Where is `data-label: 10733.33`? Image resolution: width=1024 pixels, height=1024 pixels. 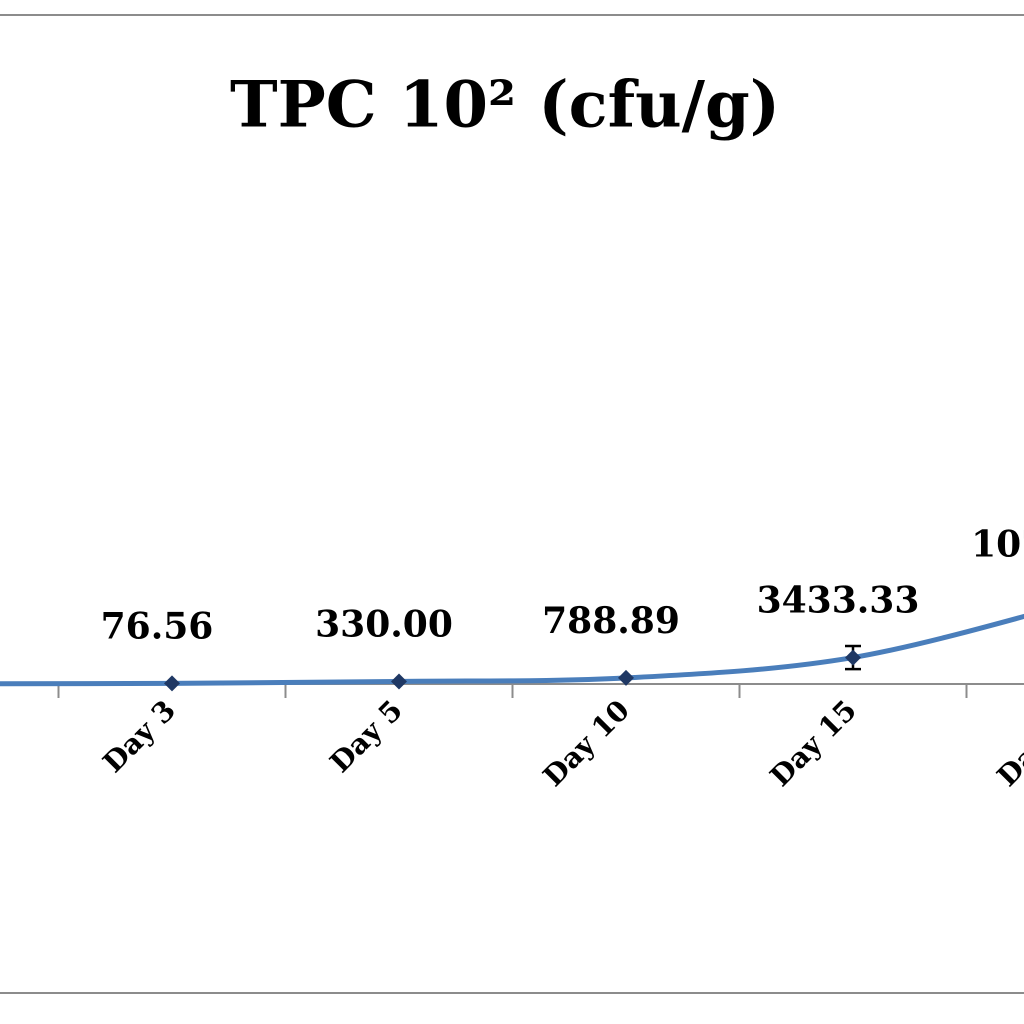
data-label: 10733.33 is located at coordinates (997, 544).